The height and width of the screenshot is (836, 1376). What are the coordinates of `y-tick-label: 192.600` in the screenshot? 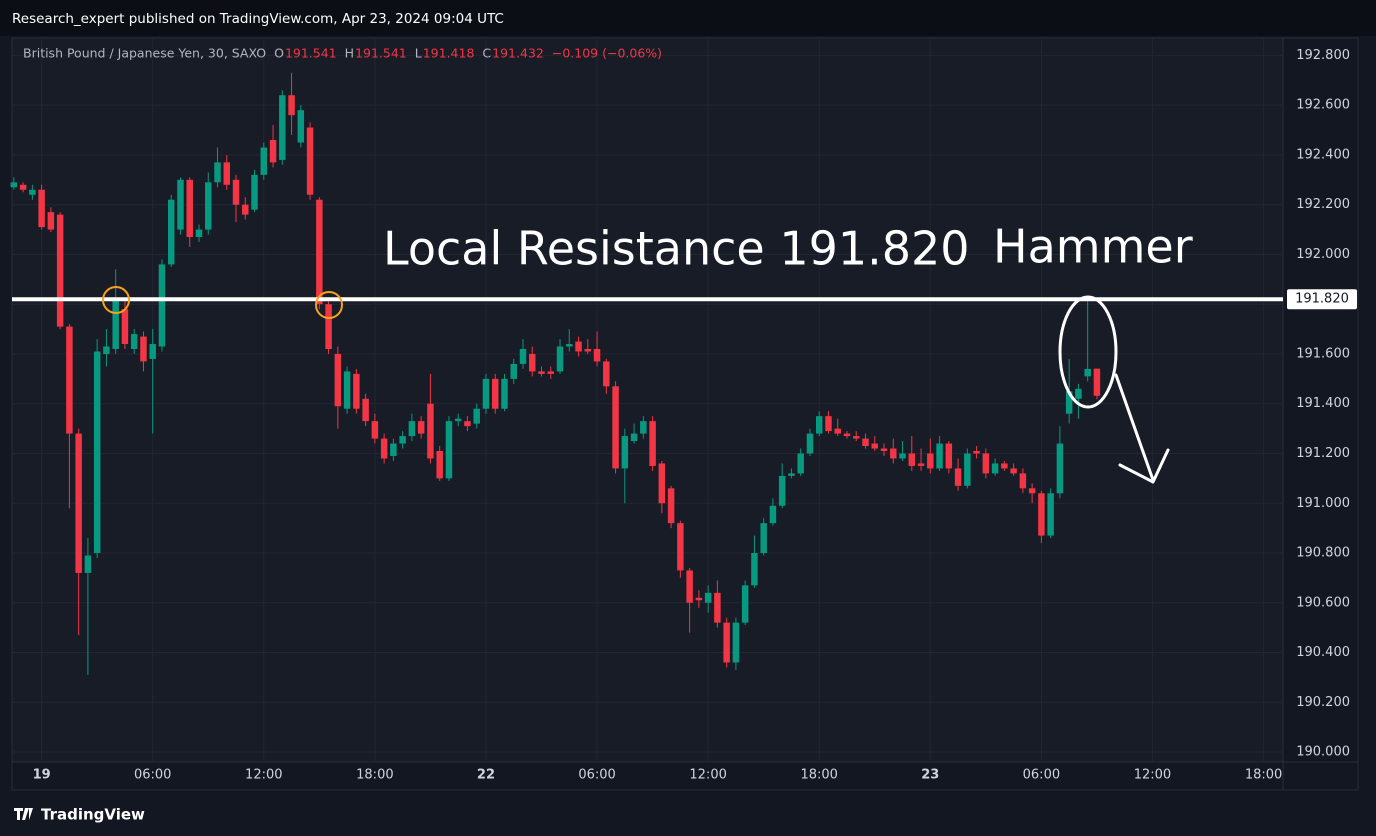 It's located at (1323, 105).